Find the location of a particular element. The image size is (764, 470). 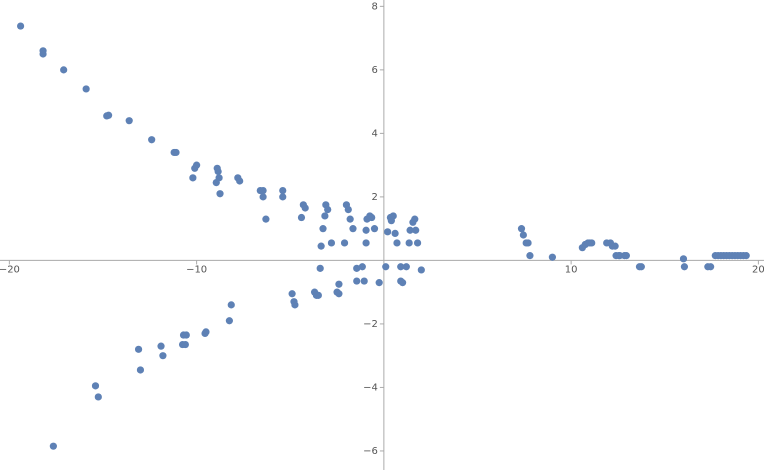

x-tick-label: −20 is located at coordinates (10, 269).